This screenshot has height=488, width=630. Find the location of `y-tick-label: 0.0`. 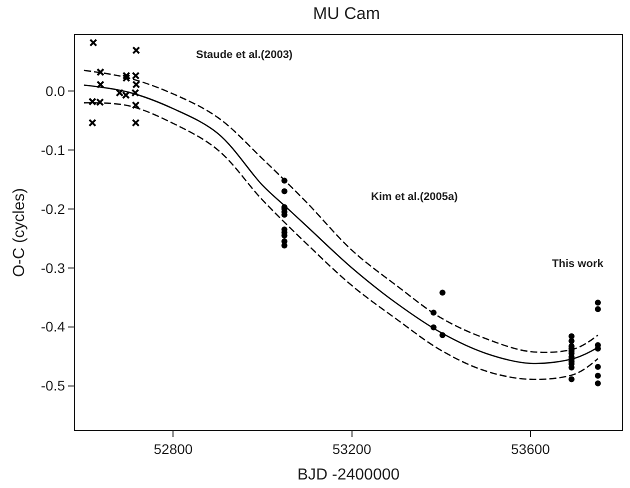

y-tick-label: 0.0 is located at coordinates (56, 90).